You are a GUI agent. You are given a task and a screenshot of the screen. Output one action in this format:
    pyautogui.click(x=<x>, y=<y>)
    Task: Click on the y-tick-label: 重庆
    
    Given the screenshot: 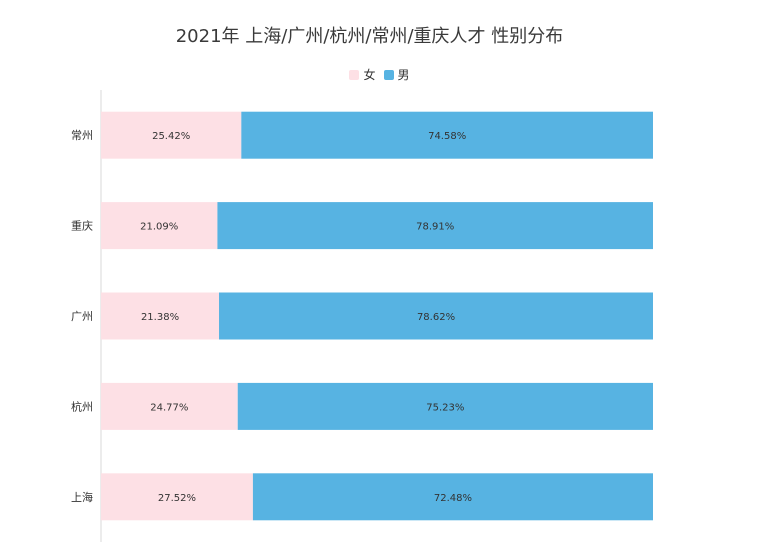 What is the action you would take?
    pyautogui.click(x=82, y=226)
    